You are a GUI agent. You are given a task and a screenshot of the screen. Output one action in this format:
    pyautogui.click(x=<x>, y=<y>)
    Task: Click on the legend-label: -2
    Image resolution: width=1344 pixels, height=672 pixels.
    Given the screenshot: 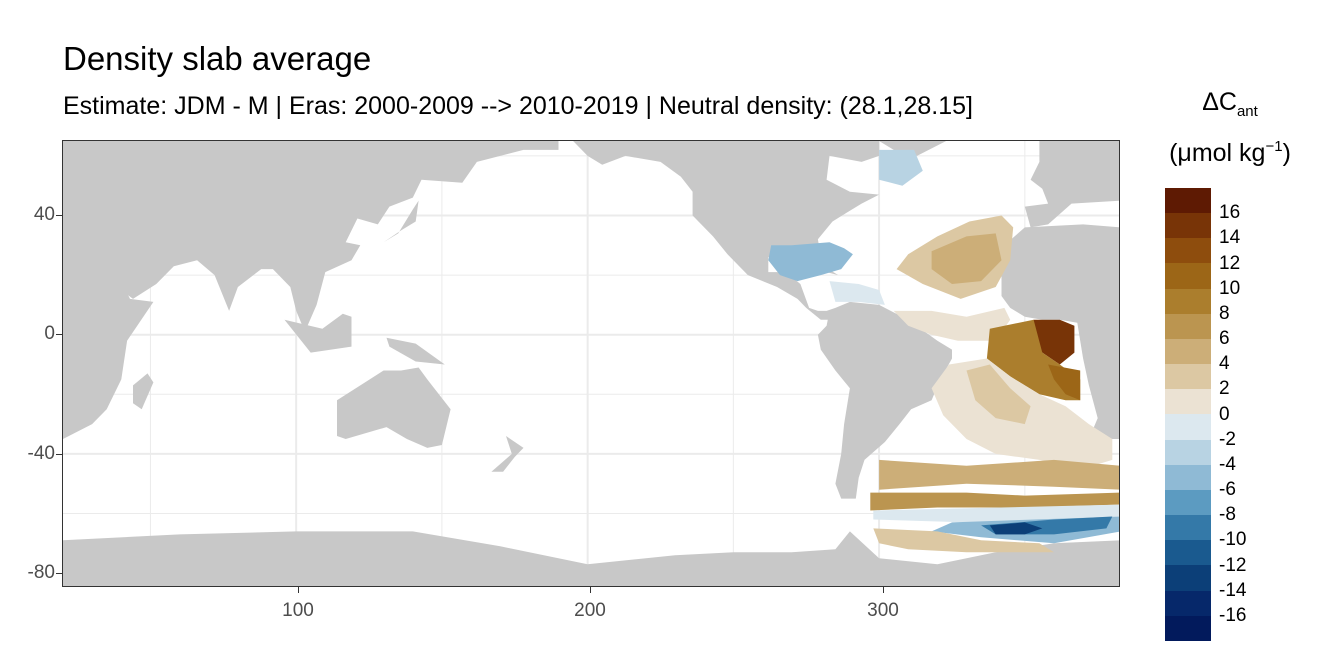 What is the action you would take?
    pyautogui.click(x=1227, y=439)
    